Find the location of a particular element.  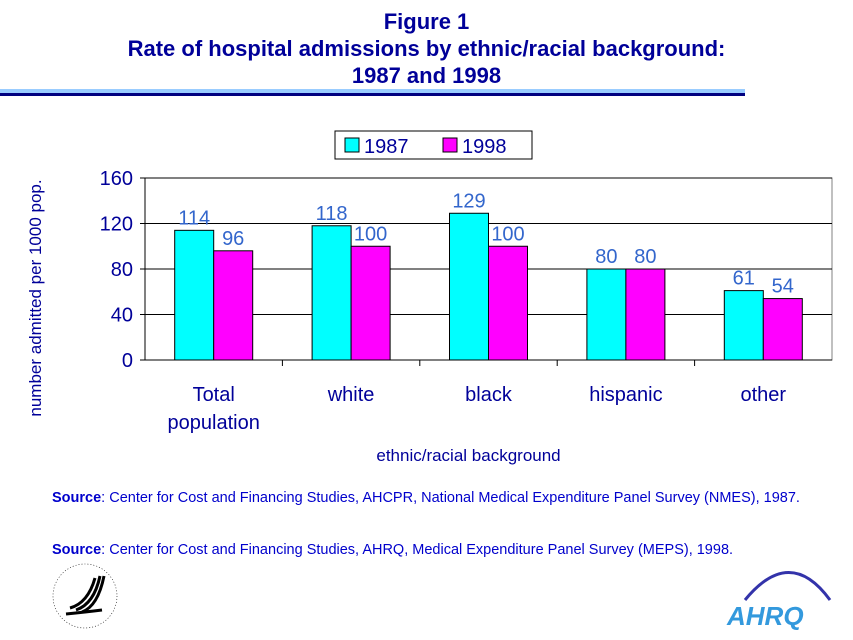

x-tick-label: Total is located at coordinates (214, 395).